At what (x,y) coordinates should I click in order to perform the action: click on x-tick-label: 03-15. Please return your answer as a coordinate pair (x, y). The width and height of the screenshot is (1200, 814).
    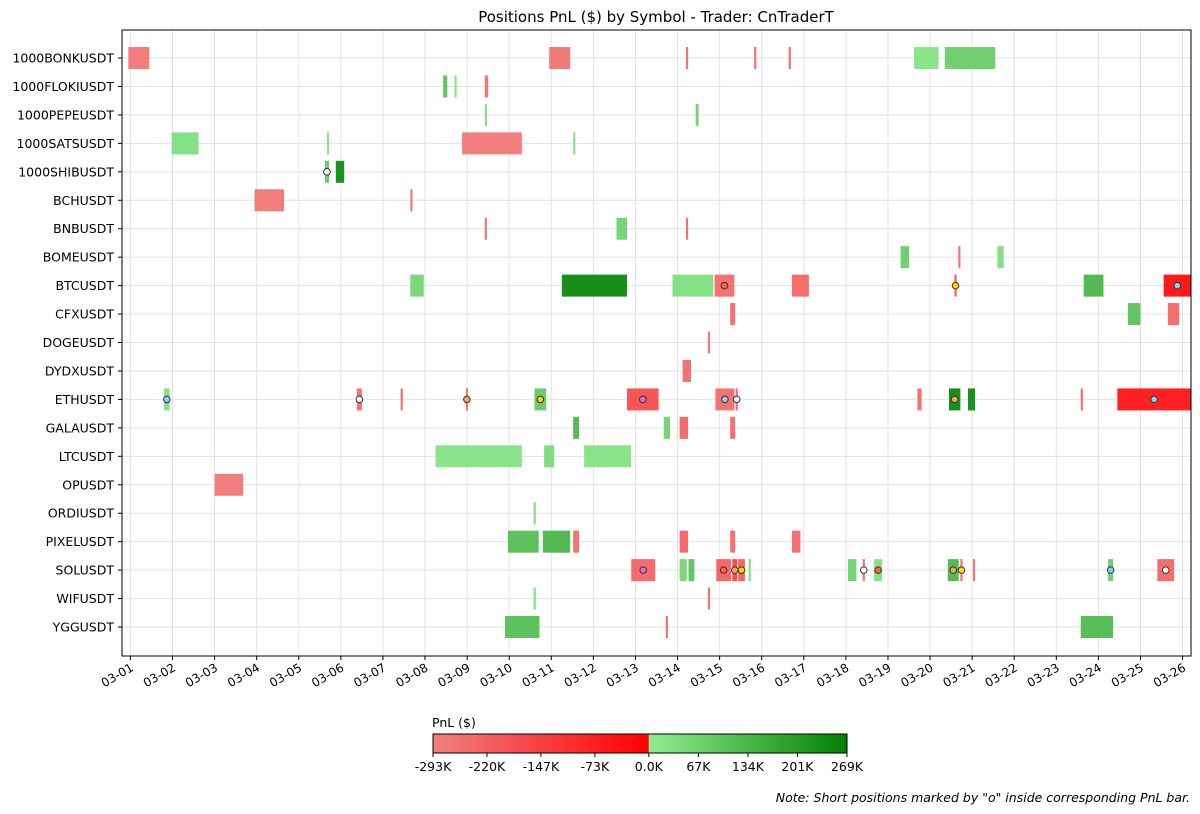
    Looking at the image, I should click on (706, 675).